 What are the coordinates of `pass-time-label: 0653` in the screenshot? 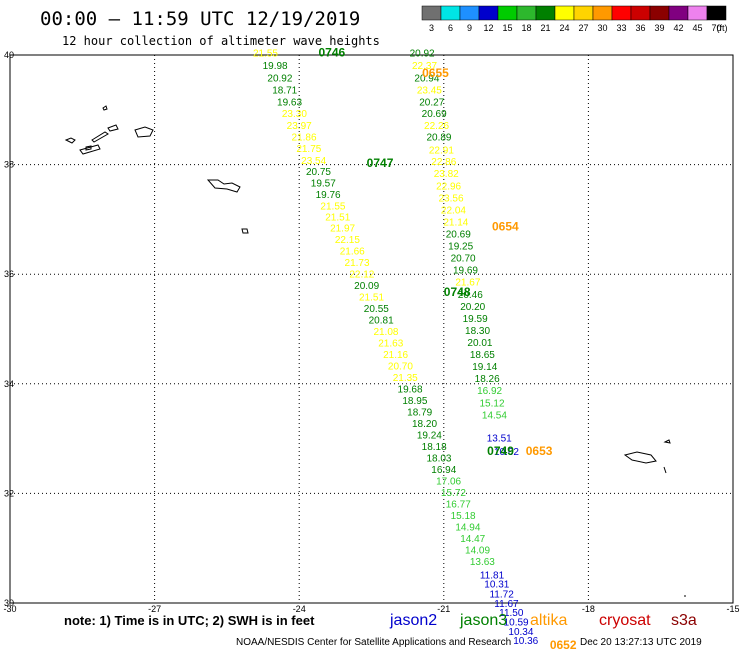 It's located at (539, 451).